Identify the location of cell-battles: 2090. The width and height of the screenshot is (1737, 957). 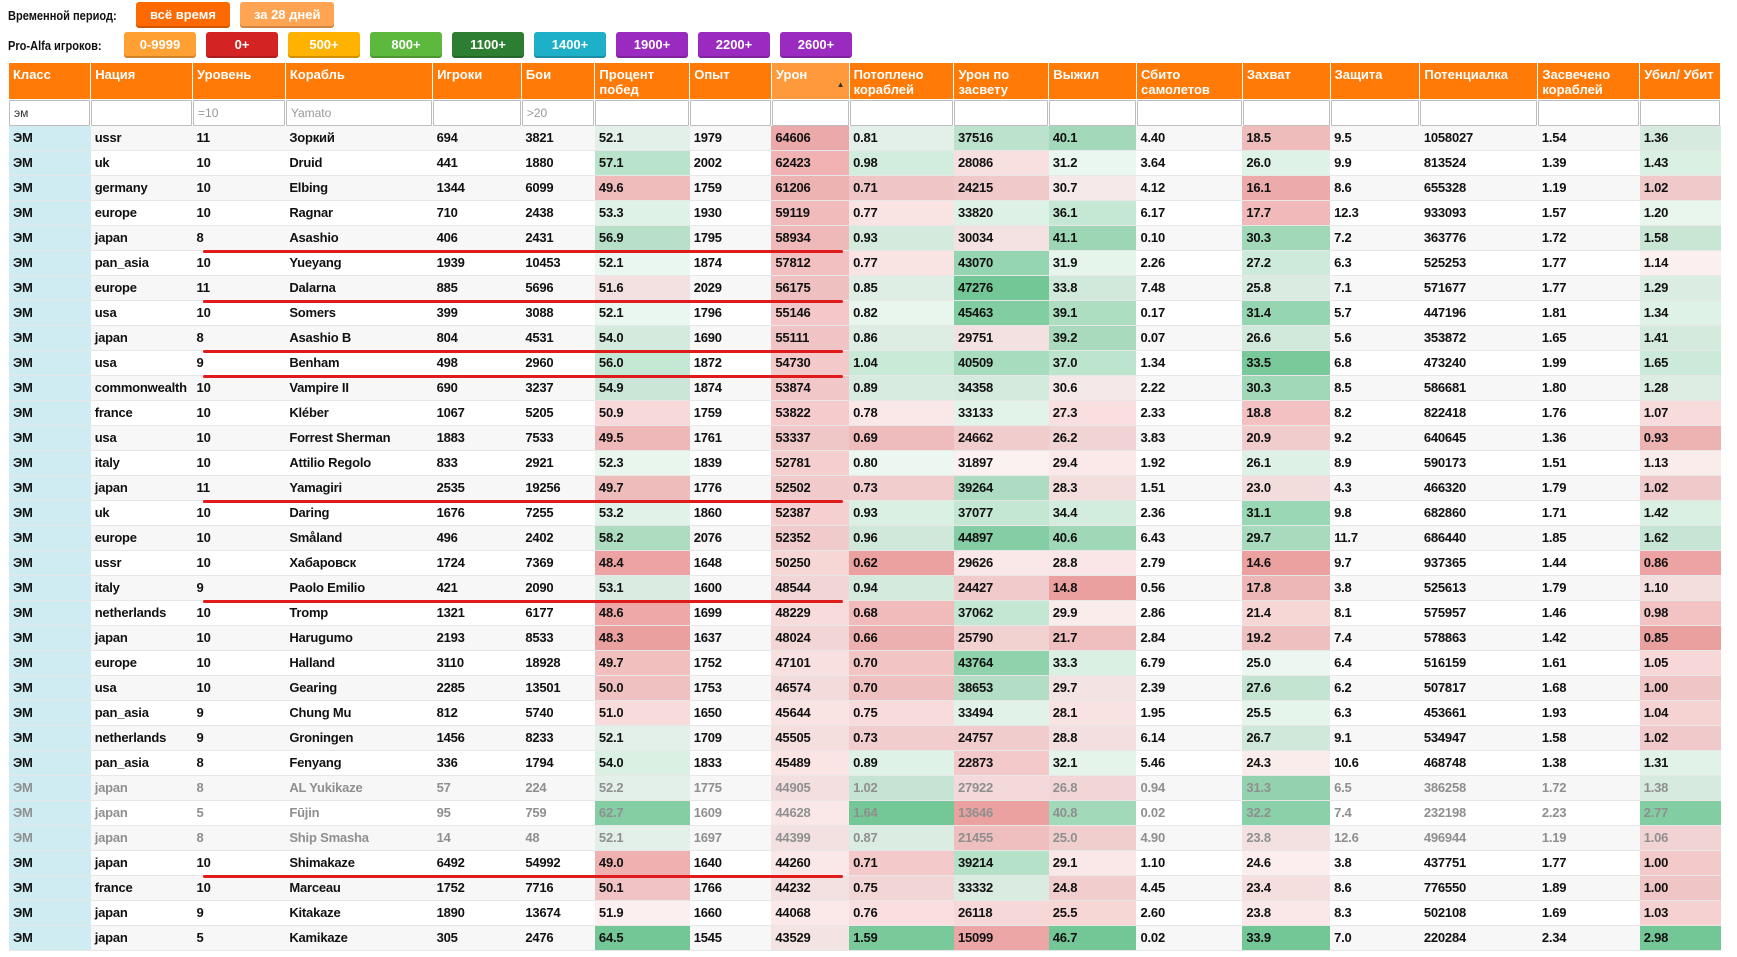
(558, 588).